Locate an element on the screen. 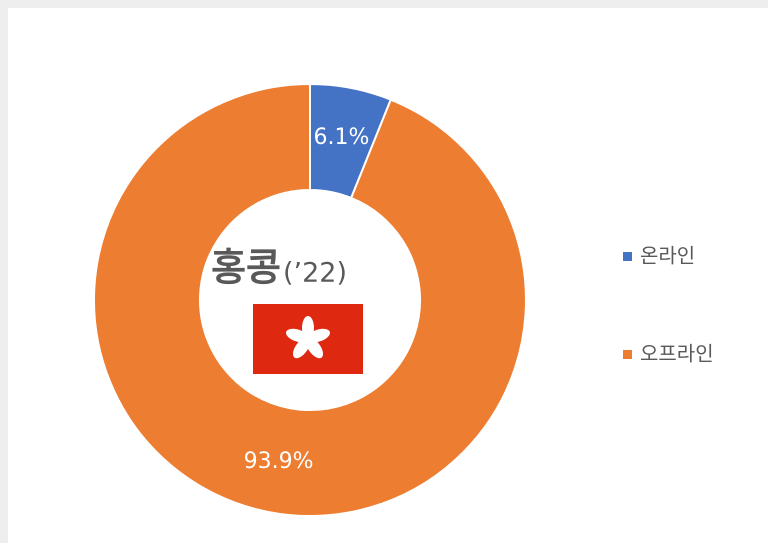  data-label: 93.9% is located at coordinates (279, 461).